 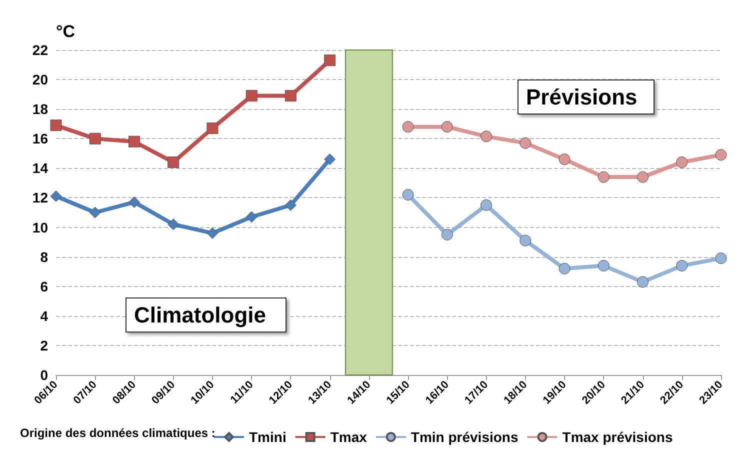 I want to click on y-tick-label: 8, so click(x=44, y=256).